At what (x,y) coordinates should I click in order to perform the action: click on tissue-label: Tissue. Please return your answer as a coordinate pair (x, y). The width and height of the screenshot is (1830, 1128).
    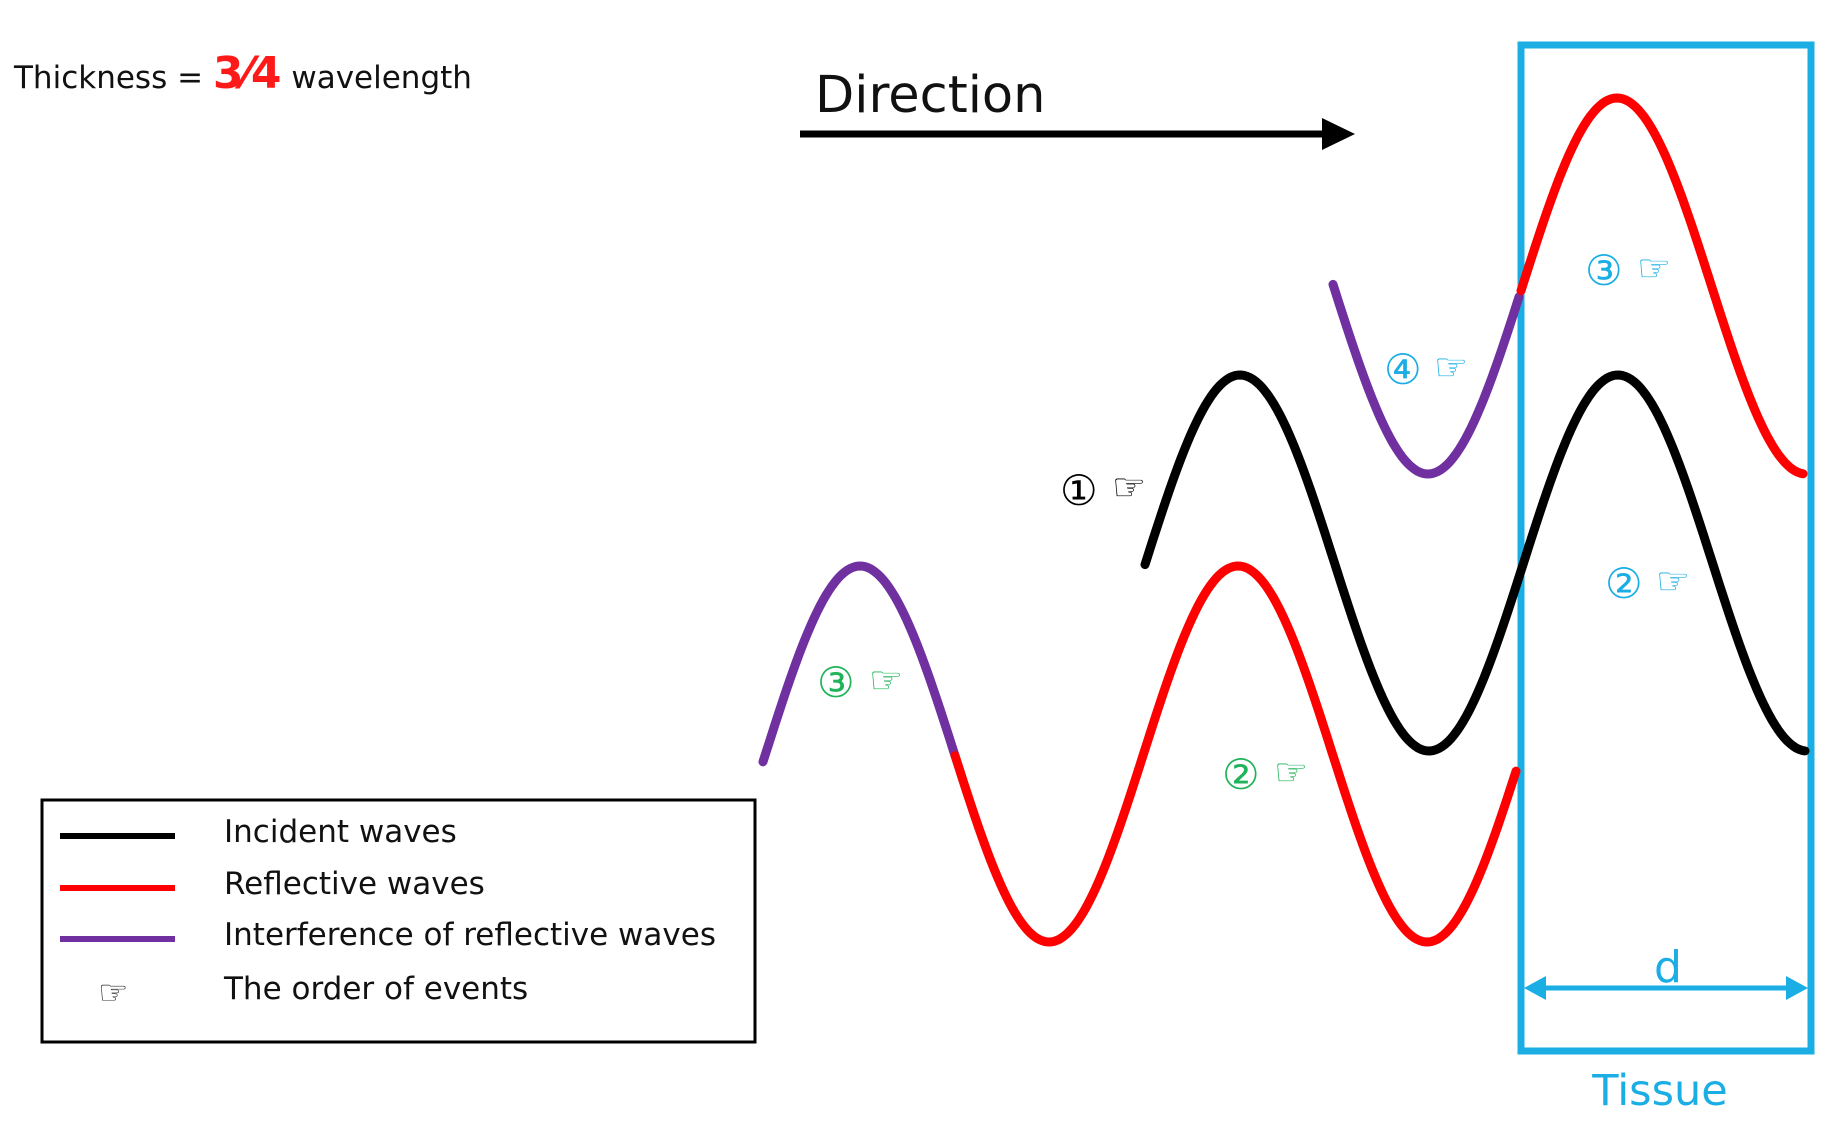
    Looking at the image, I should click on (1659, 1091).